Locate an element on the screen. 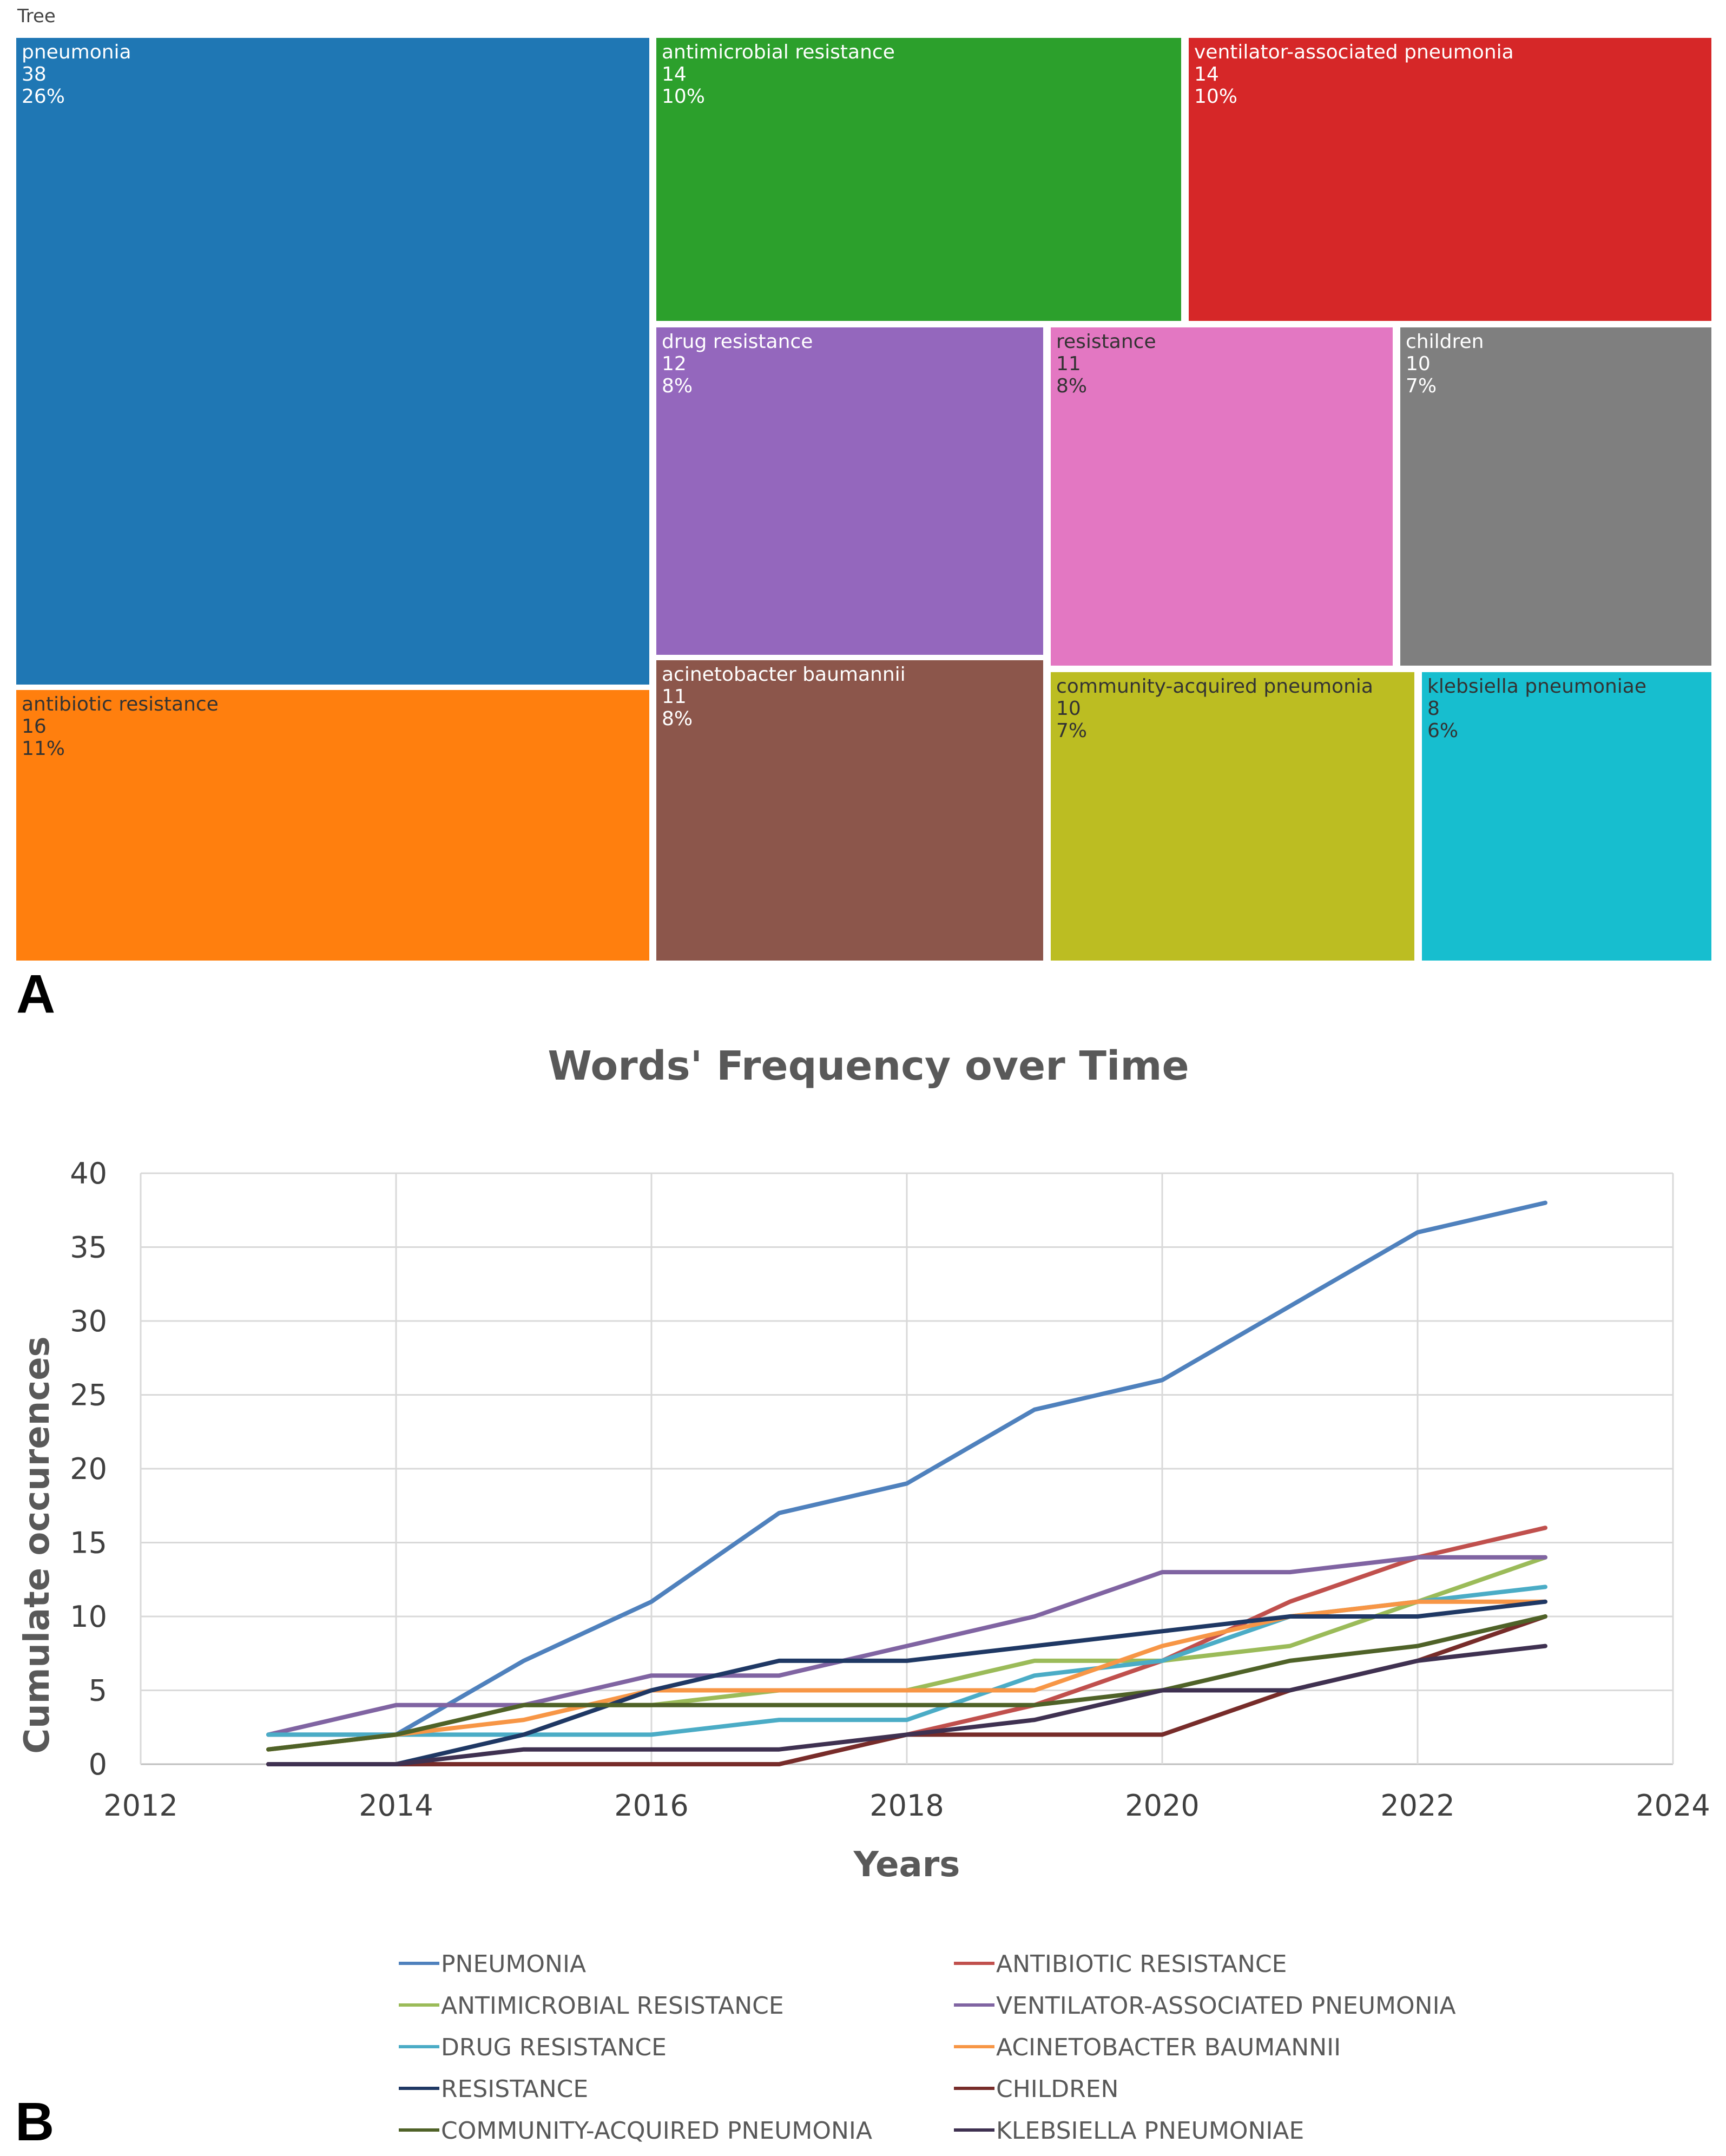 This screenshot has width=1726, height=2156. y-tick-label: 15 is located at coordinates (88, 1543).